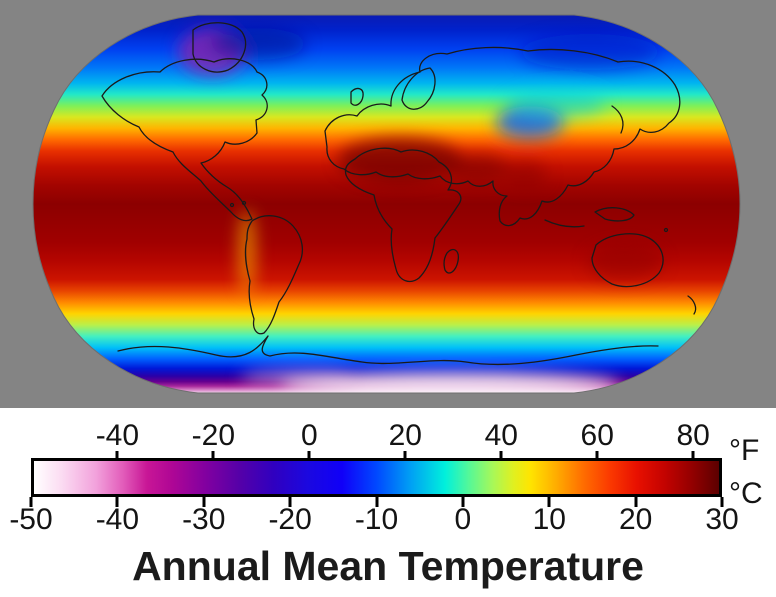 This screenshot has height=597, width=776. I want to click on madagascar-outline, so click(451, 261).